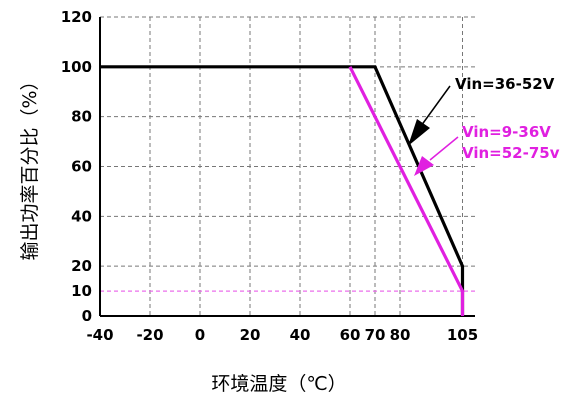 The image size is (584, 398). What do you see at coordinates (462, 335) in the screenshot?
I see `x-tick-label: 105` at bounding box center [462, 335].